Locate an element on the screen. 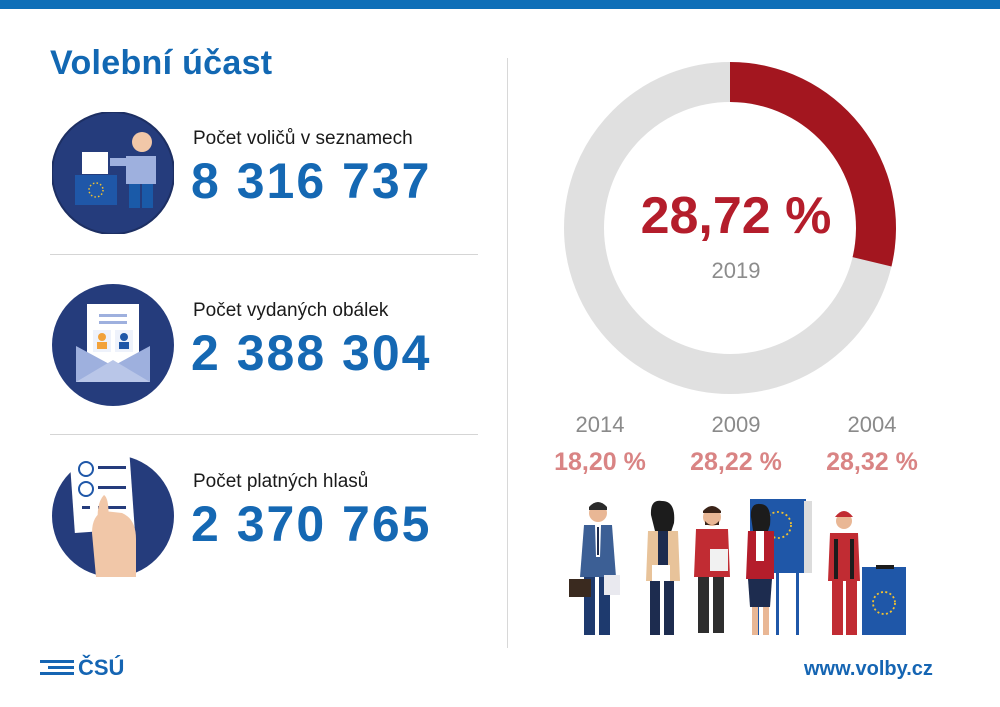  stat-voters: Počet voličů v seznamech 8 316 737 is located at coordinates (272, 174).